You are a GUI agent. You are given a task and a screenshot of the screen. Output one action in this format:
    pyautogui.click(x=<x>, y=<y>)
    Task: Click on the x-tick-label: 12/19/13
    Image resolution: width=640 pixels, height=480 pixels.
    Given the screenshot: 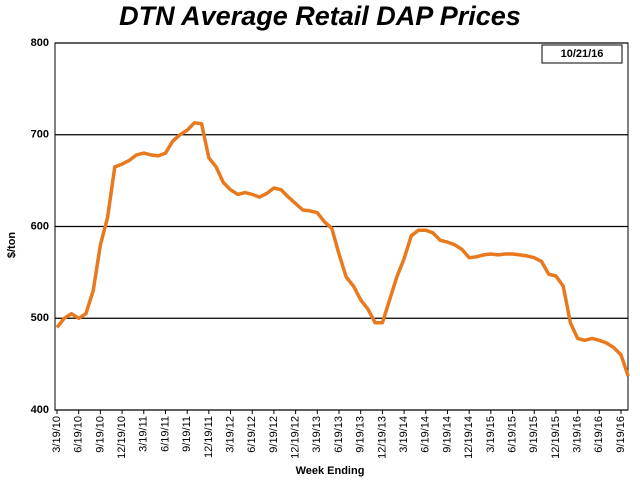 What is the action you would take?
    pyautogui.click(x=382, y=437)
    